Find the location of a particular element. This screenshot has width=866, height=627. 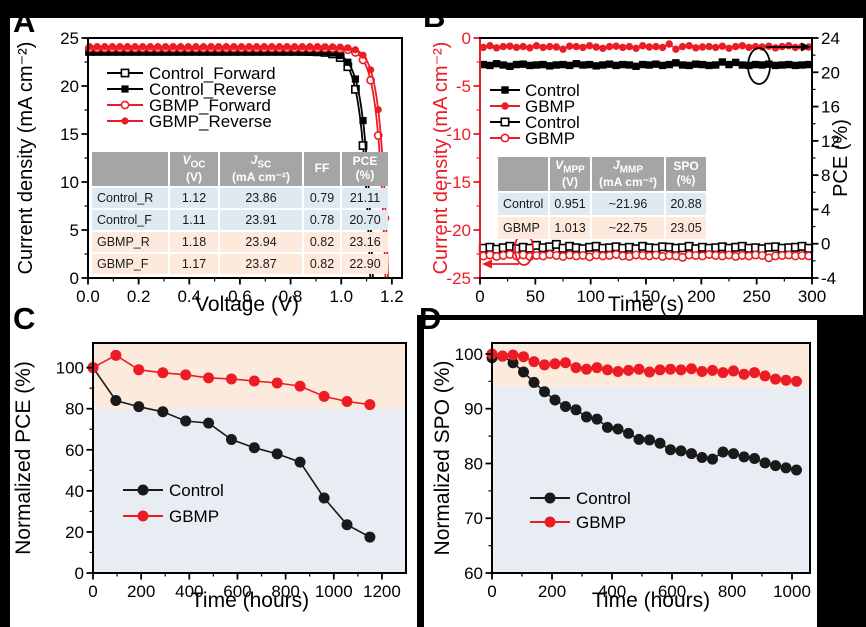

b-left-y-axis-title: Current density (mA cm⁻²) is located at coordinates (442, 158).